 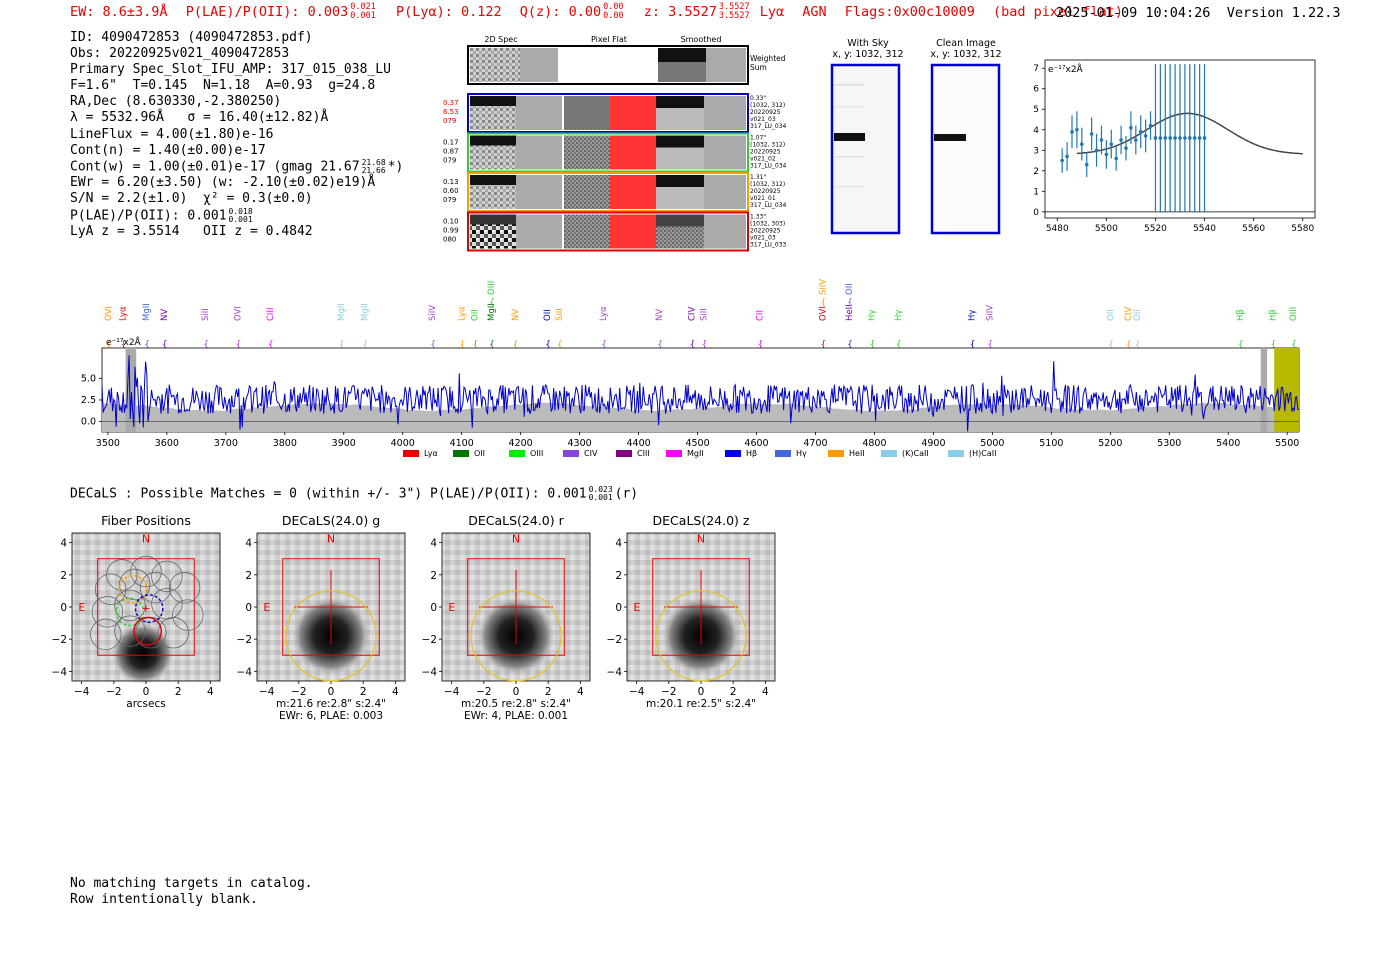 What do you see at coordinates (451, 182) in the screenshot?
I see `cutout-row-value: 0.13` at bounding box center [451, 182].